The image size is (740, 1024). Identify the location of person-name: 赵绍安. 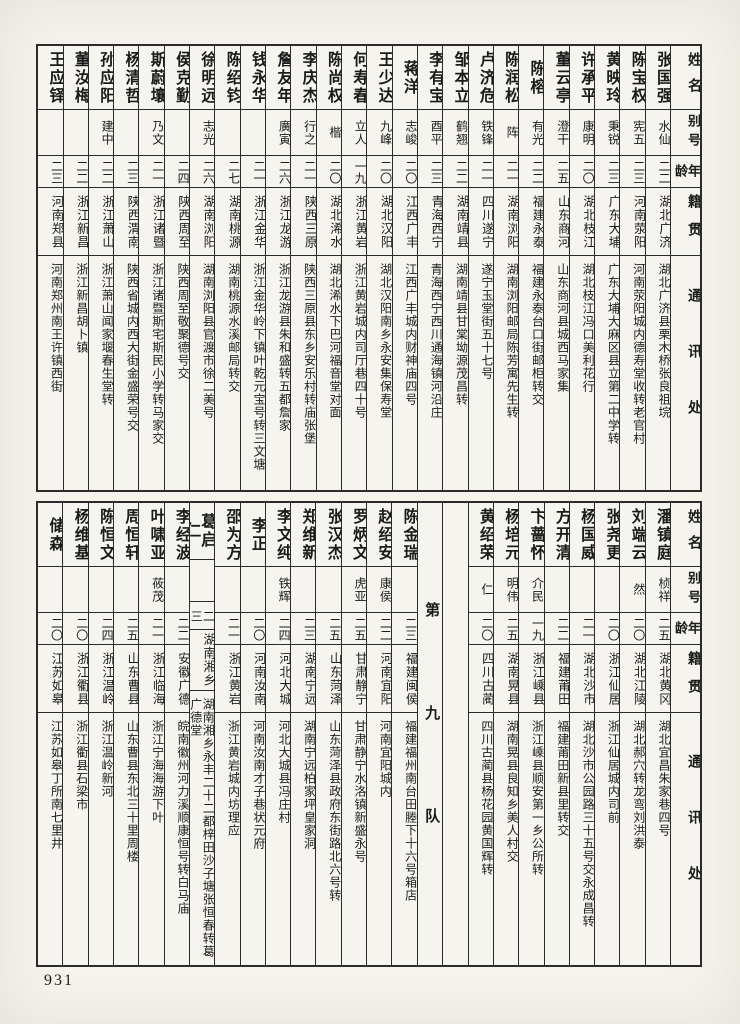
(379, 535).